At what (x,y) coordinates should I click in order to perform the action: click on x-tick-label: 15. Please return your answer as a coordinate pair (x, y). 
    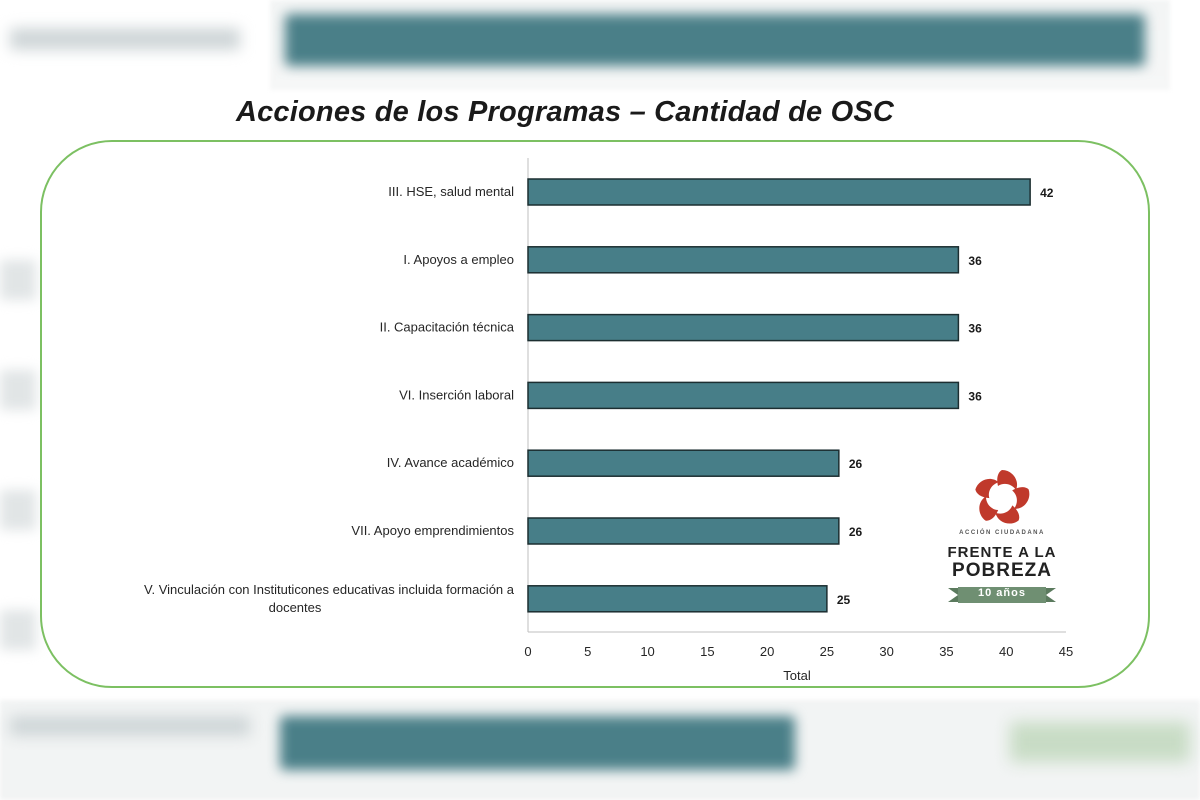
    Looking at the image, I should click on (707, 651).